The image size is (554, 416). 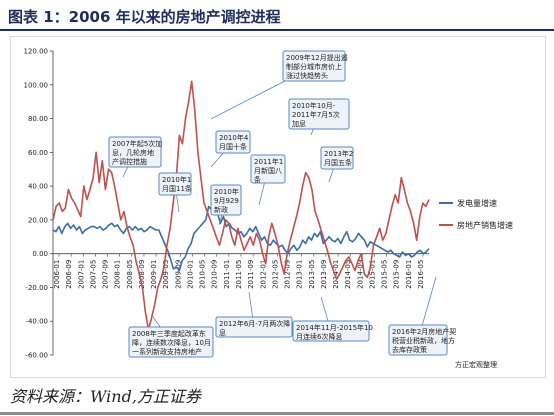 I want to click on callout-text-line: 一系列新政支持房地产, so click(x=167, y=351).